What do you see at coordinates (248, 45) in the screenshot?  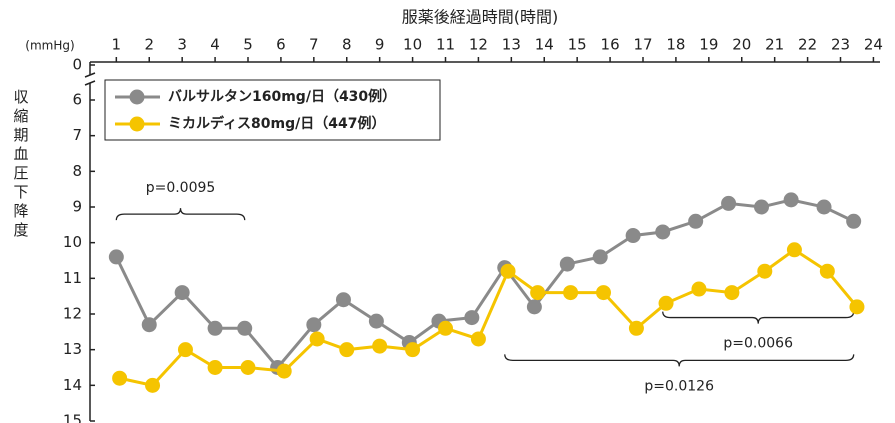 I see `x-tick-label: 5` at bounding box center [248, 45].